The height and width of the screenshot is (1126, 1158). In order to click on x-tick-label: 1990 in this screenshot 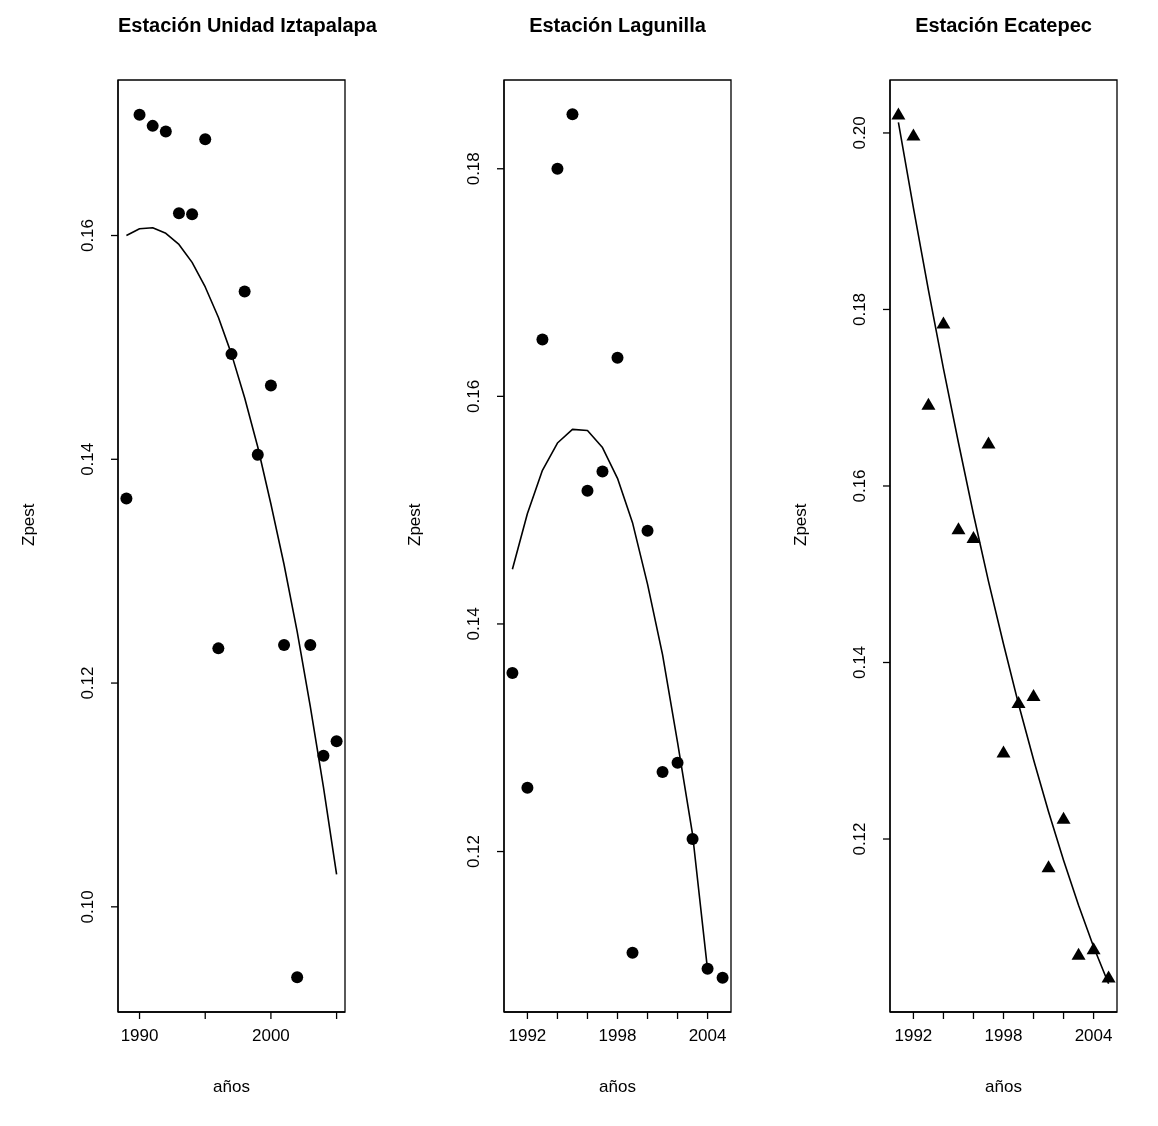, I will do `click(139, 1035)`.